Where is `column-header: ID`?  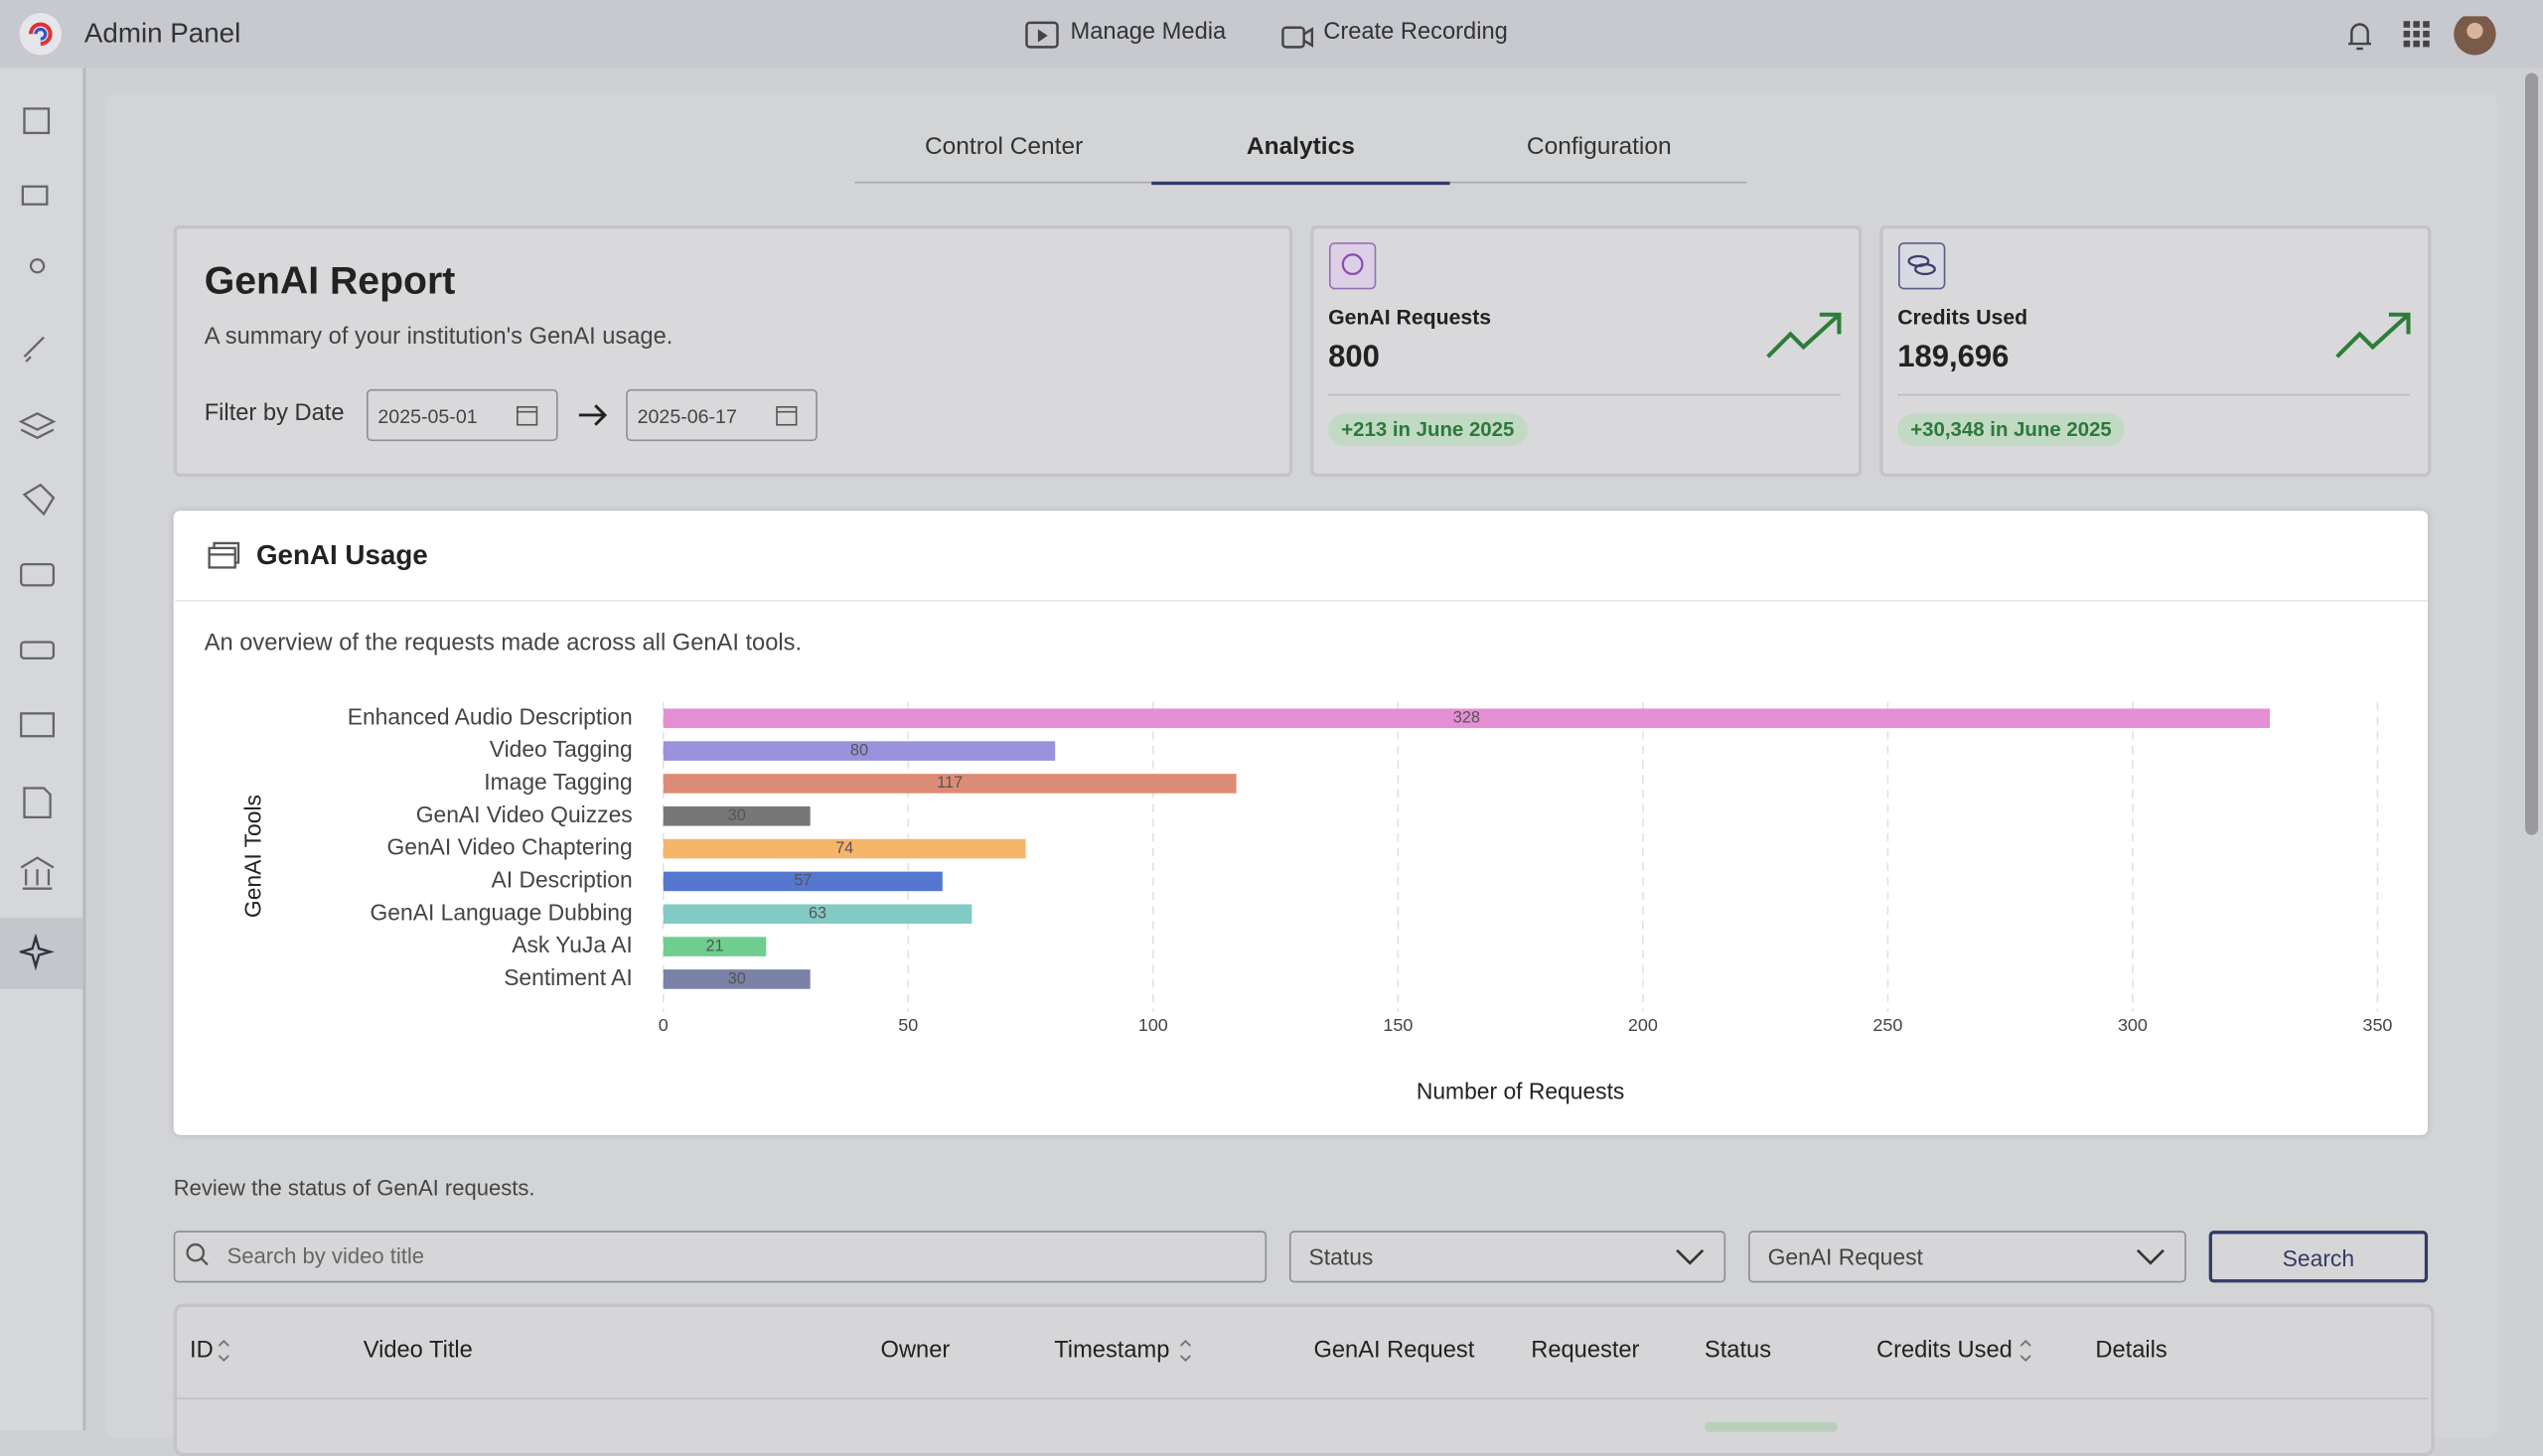
column-header: ID is located at coordinates (202, 1351).